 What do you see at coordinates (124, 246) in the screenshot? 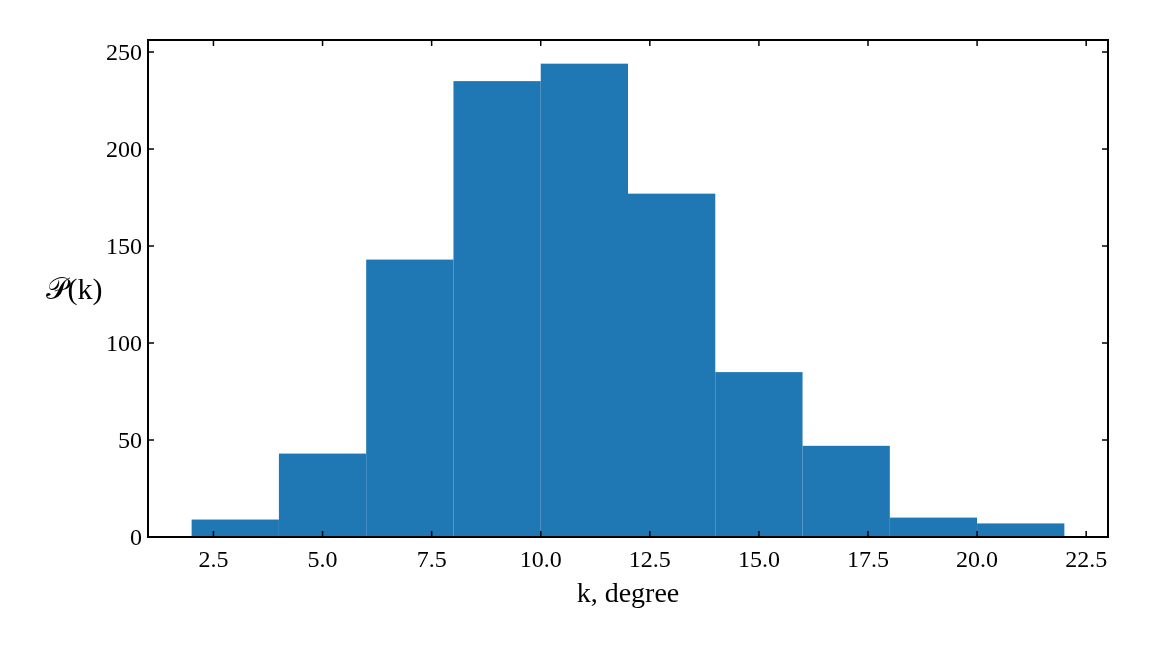
I see `y-tick-label: 150` at bounding box center [124, 246].